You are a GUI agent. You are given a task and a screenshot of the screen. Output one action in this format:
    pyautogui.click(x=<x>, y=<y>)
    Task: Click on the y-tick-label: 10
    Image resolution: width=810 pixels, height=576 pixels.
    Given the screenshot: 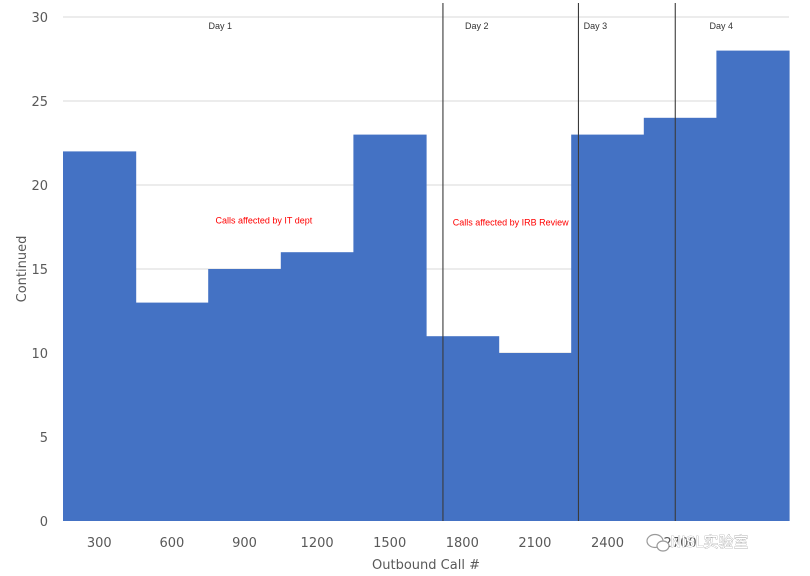 What is the action you would take?
    pyautogui.click(x=39, y=354)
    